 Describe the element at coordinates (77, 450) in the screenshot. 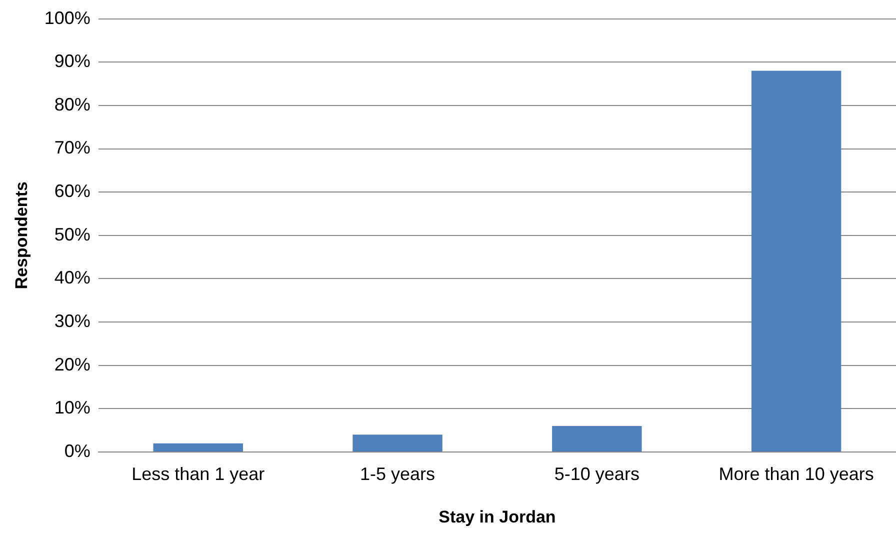

I see `y-tick-label: 0%` at that location.